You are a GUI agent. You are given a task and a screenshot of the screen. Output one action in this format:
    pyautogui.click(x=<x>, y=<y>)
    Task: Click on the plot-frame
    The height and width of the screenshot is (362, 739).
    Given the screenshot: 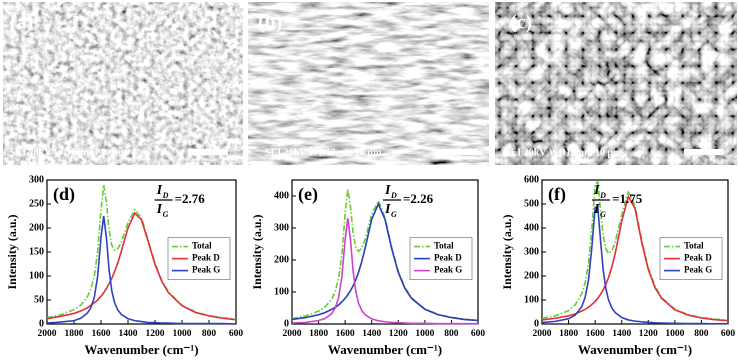 What is the action you would take?
    pyautogui.click(x=385, y=252)
    